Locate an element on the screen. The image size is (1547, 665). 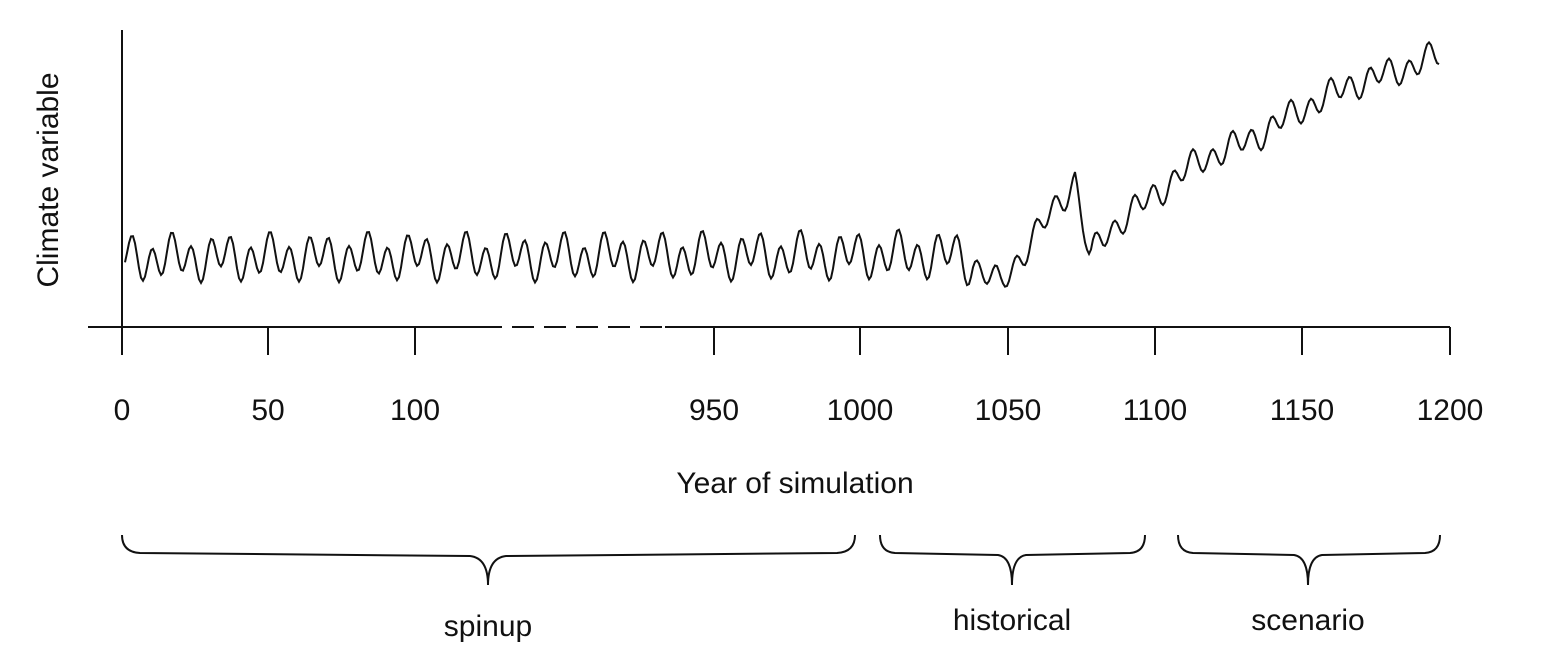
x-tick-label: 950 is located at coordinates (714, 410).